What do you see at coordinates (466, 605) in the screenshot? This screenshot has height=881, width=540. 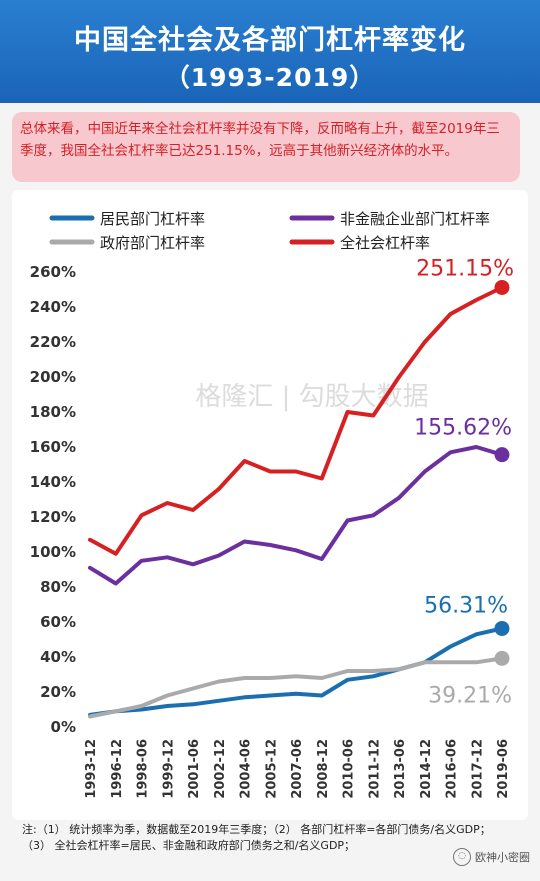 I see `series-end-label: 56.31%` at bounding box center [466, 605].